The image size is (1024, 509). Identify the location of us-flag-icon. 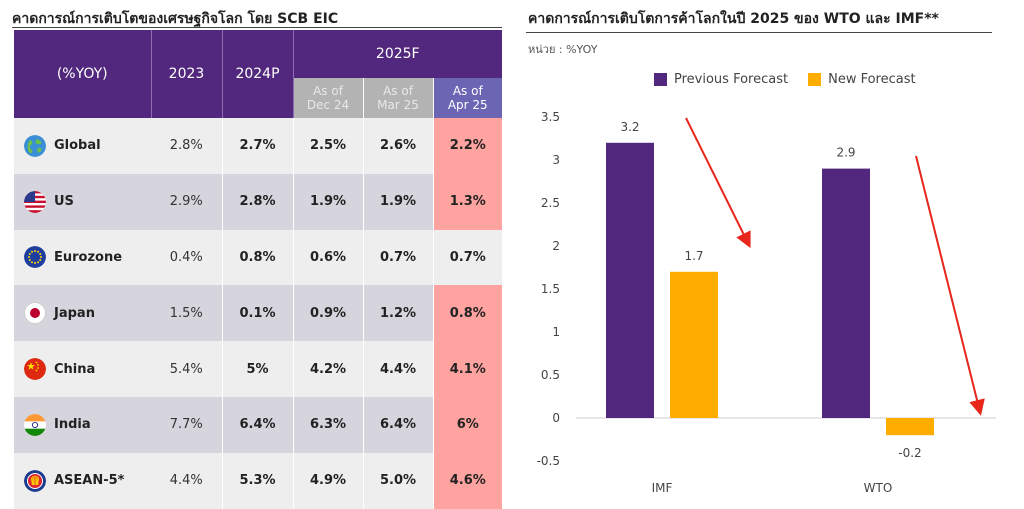
(35, 201).